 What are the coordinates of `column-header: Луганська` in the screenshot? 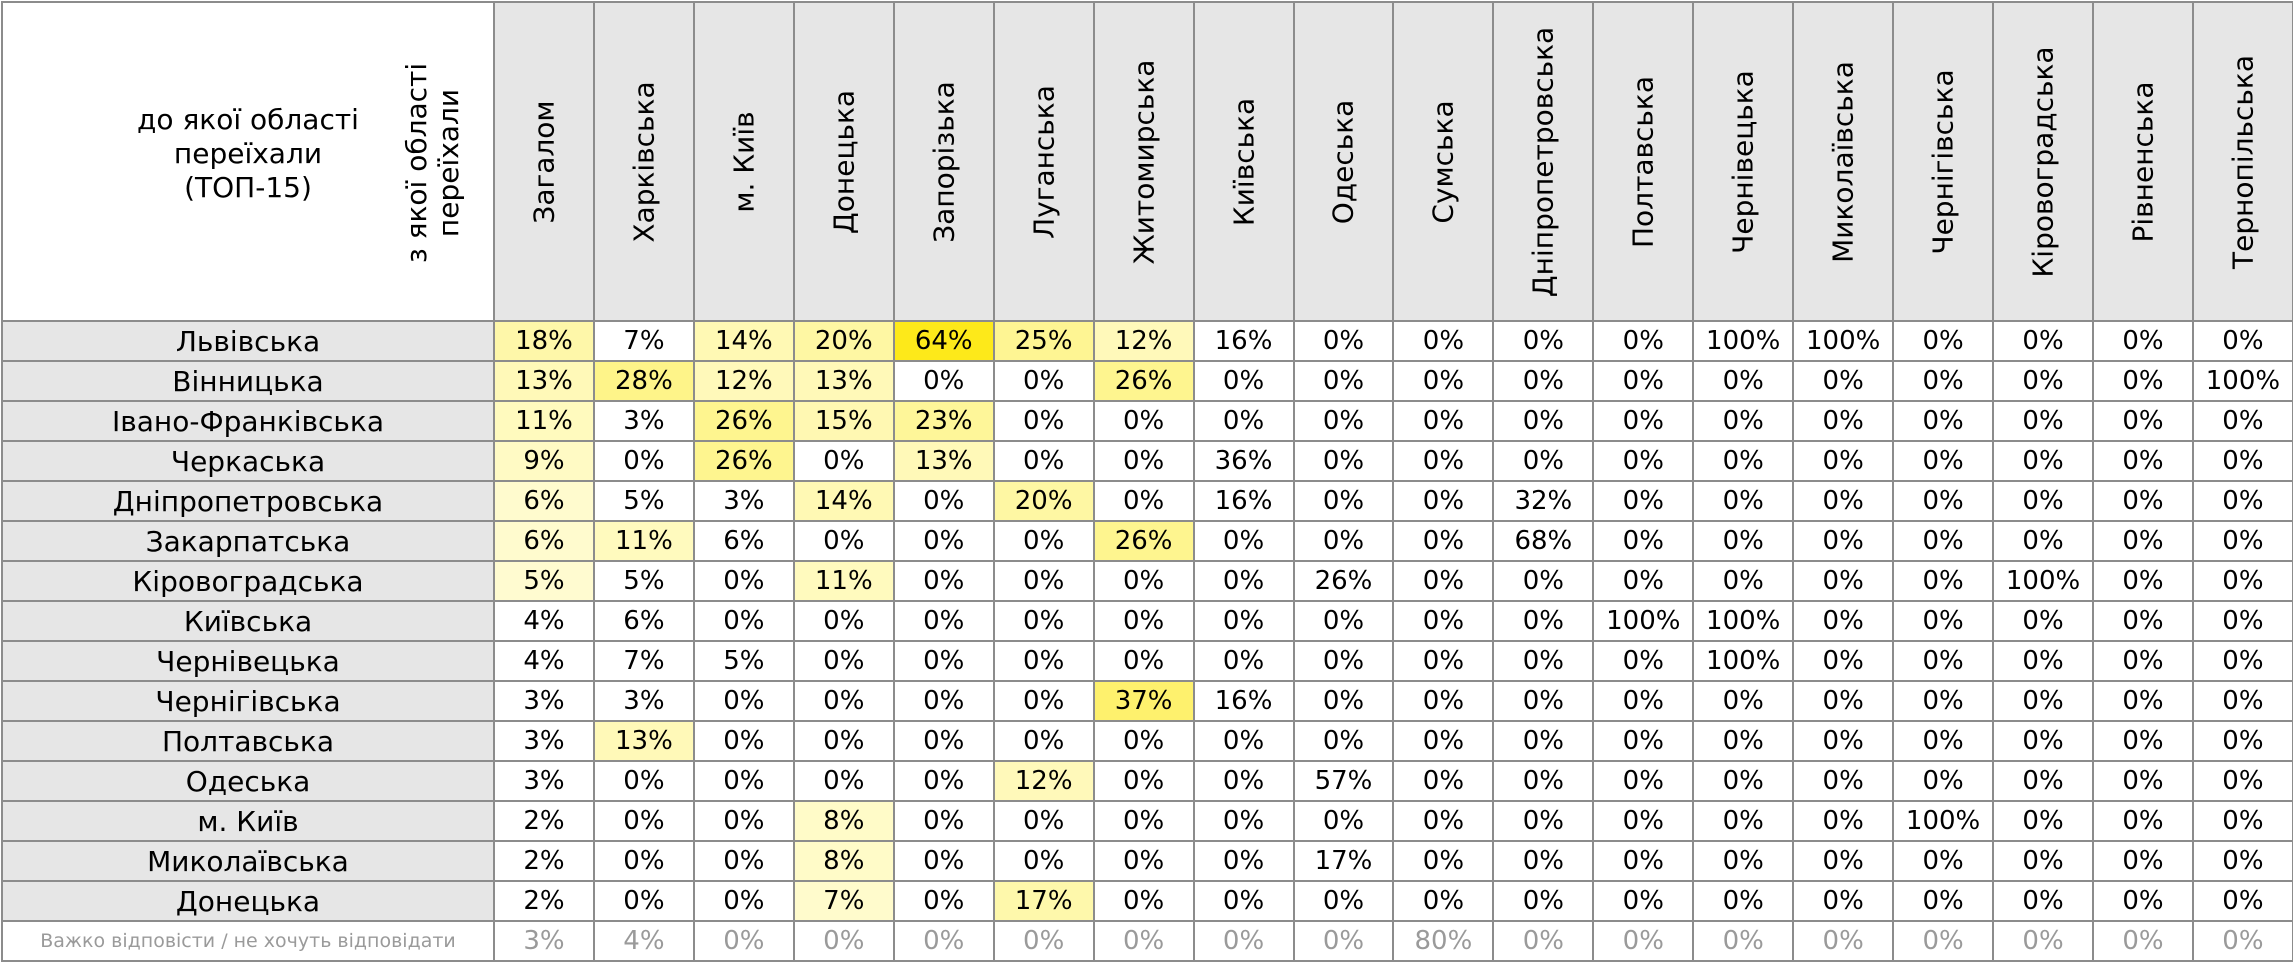 It's located at (1043, 161).